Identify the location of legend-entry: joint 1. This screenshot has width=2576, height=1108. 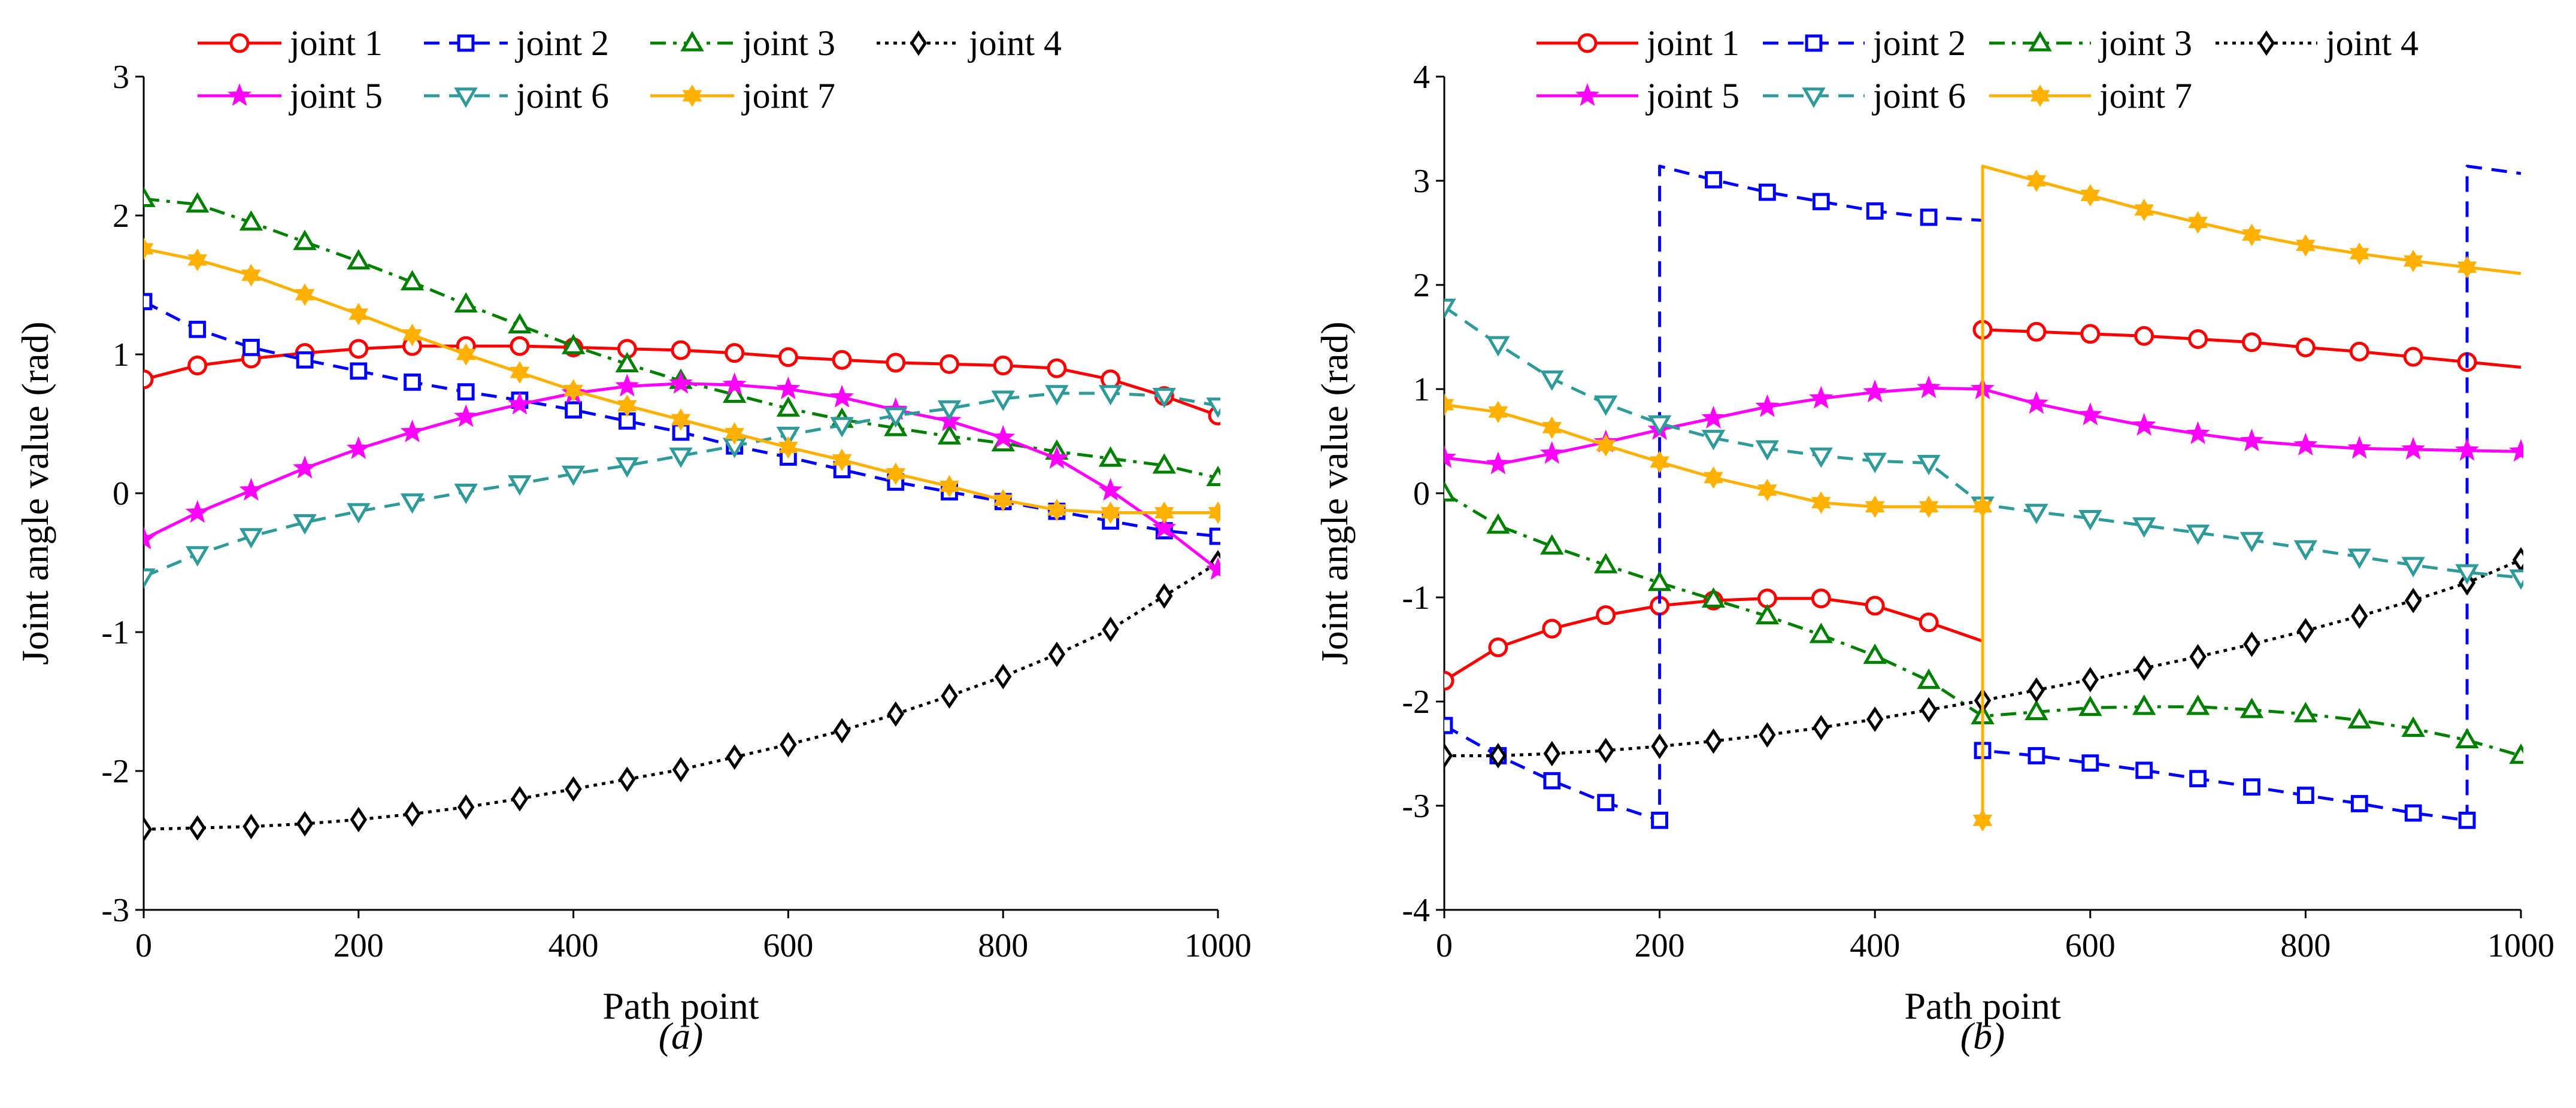
(1637, 43).